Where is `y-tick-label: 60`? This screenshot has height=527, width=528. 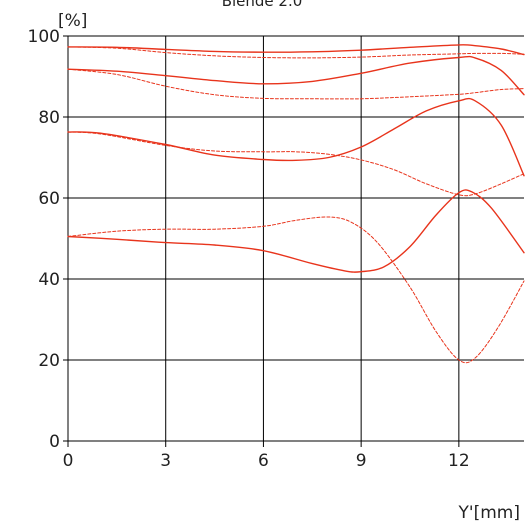
y-tick-label: 60 is located at coordinates (49, 199).